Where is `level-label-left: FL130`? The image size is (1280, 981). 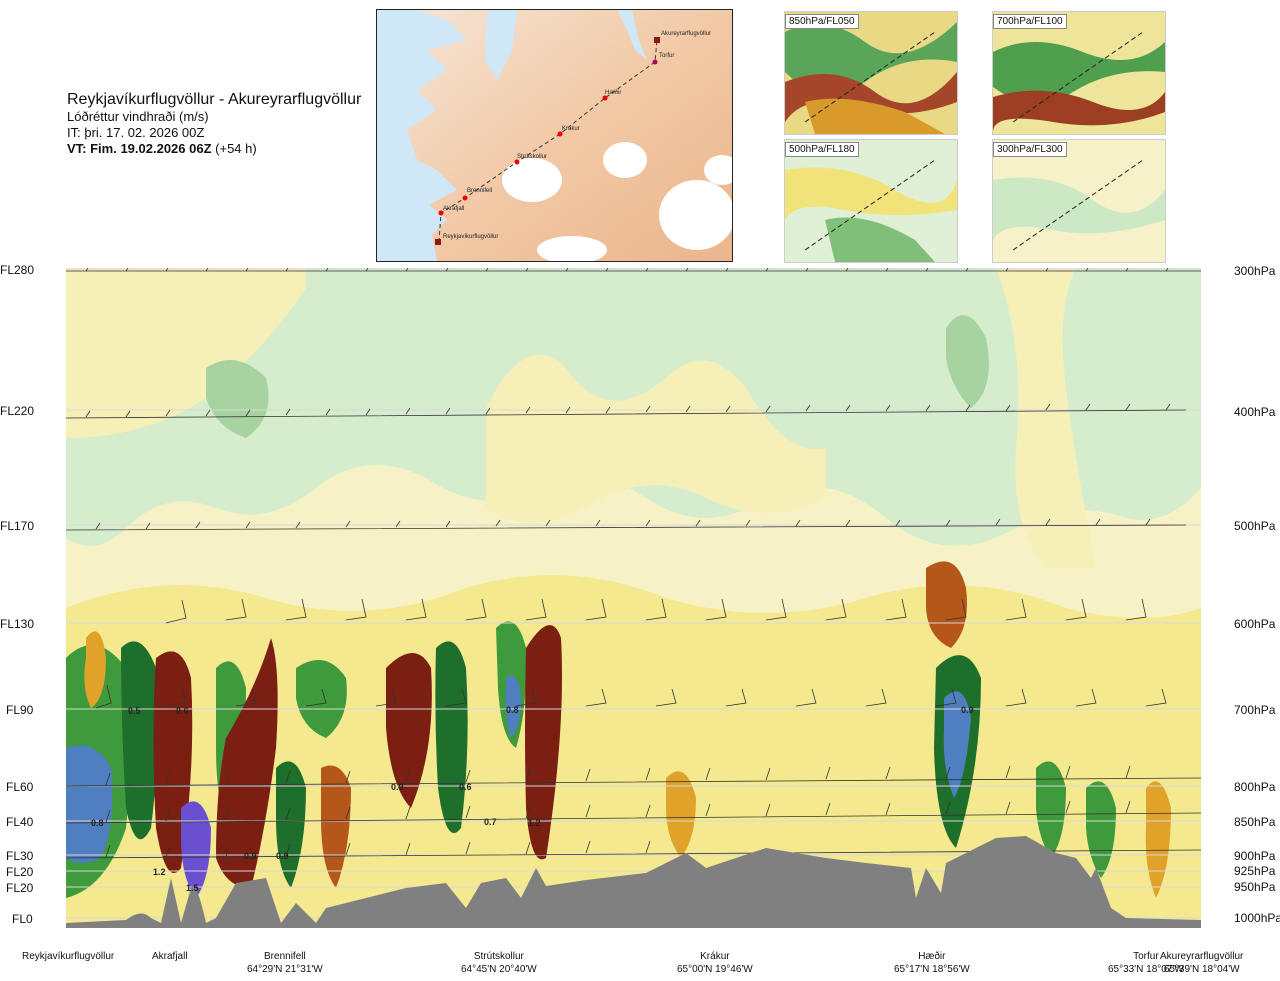
level-label-left: FL130 is located at coordinates (17, 624).